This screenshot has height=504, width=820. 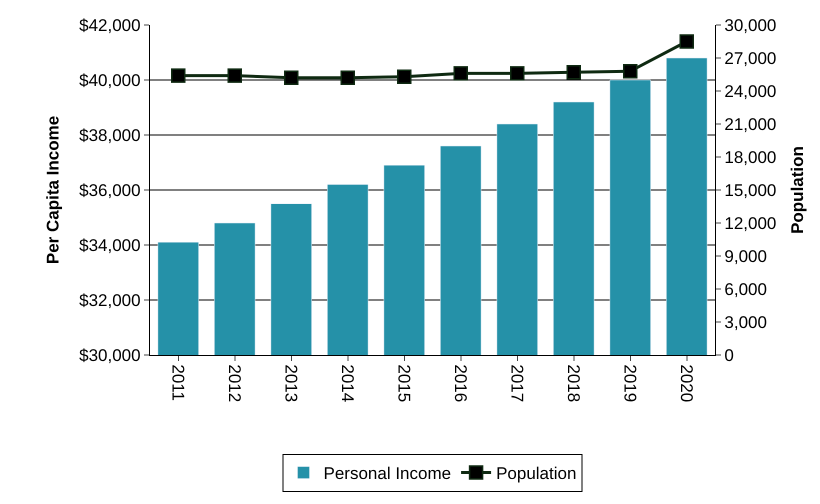 I want to click on y2-tick-label: 12,000, so click(x=750, y=223).